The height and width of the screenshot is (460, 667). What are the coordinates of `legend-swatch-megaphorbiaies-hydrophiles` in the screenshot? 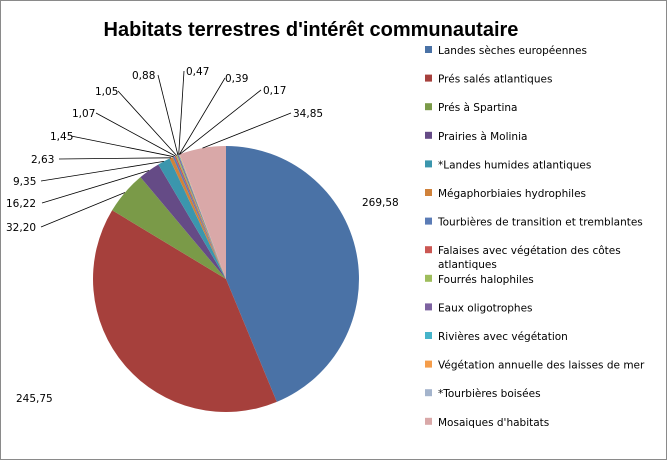 It's located at (428, 192).